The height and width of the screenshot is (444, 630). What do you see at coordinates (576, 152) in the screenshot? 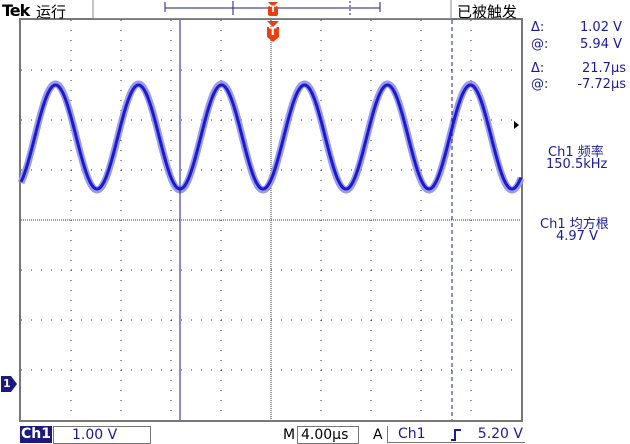
I see `measurement-1-label: Ch1 频率` at bounding box center [576, 152].